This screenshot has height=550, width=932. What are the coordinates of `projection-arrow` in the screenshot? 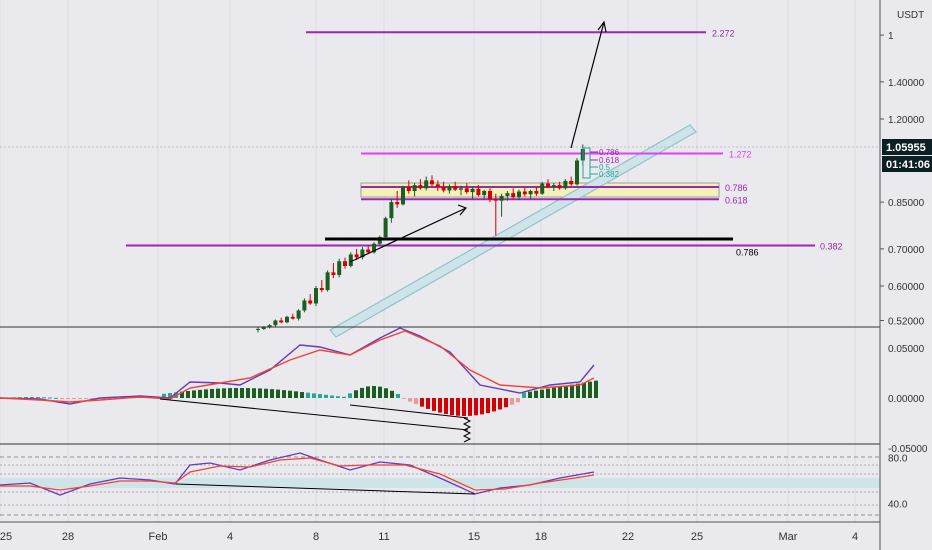 It's located at (587, 85).